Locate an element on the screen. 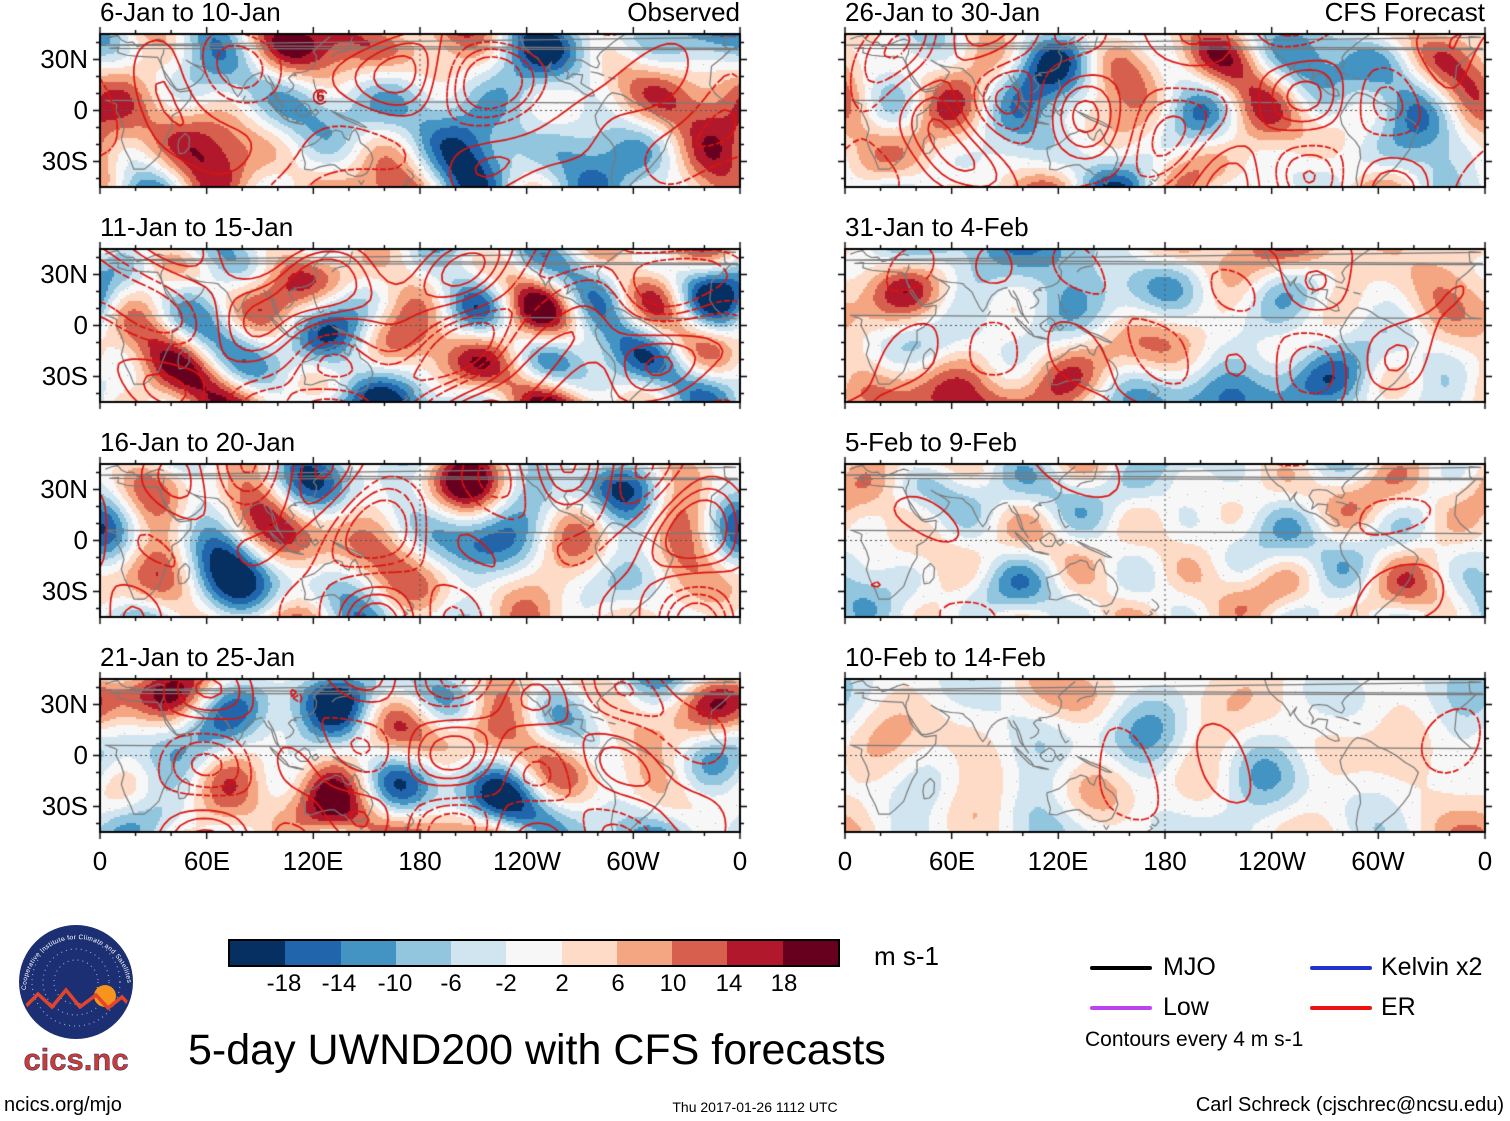  colorbar-tick-label: -10 is located at coordinates (395, 983).